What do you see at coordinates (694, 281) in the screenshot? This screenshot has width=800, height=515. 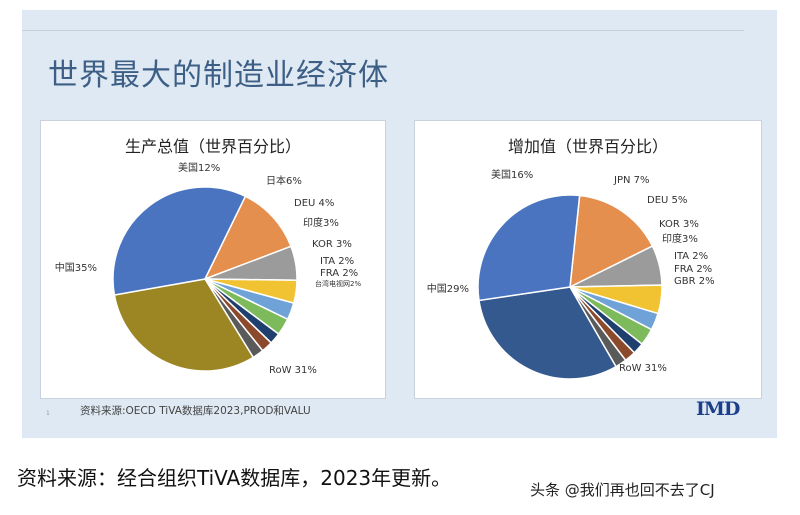 I see `slice-label: GBR 2%` at bounding box center [694, 281].